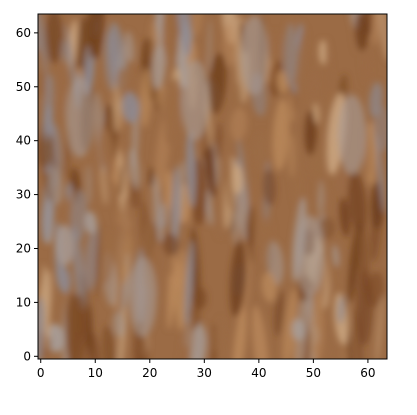  What do you see at coordinates (204, 373) in the screenshot?
I see `x-tick-label: 30` at bounding box center [204, 373].